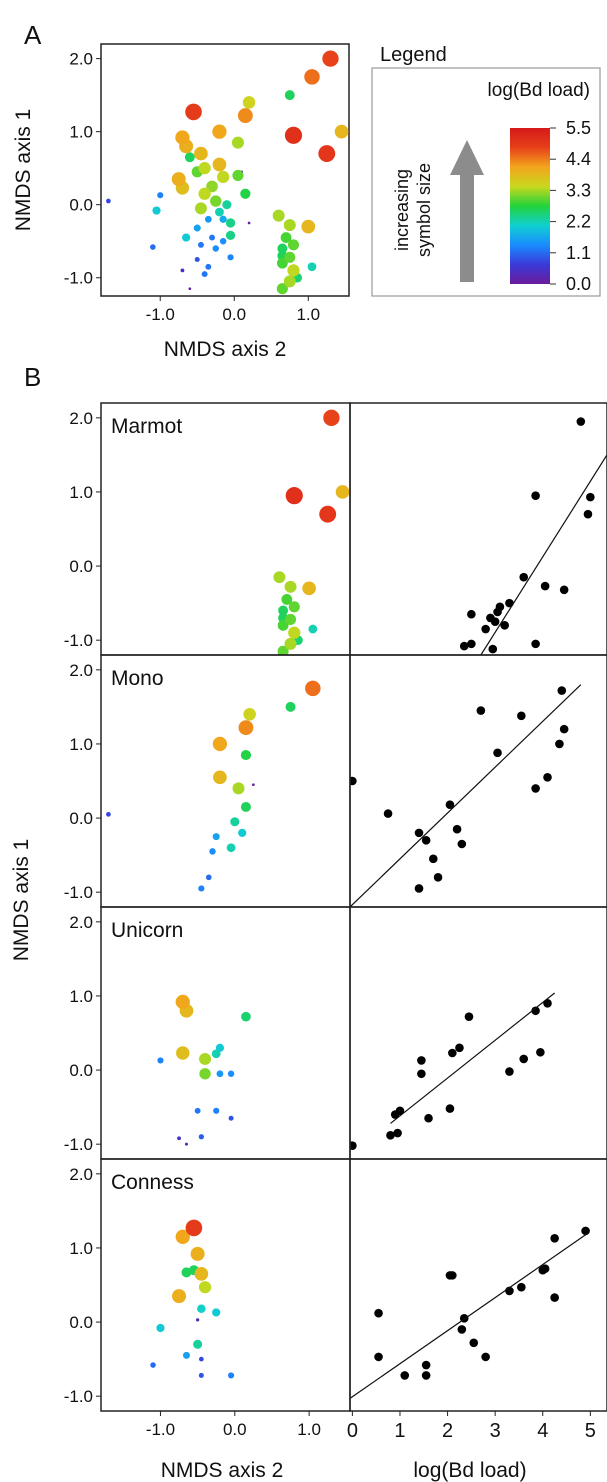 This screenshot has width=607, height=1482. I want to click on legend-box, so click(486, 182).